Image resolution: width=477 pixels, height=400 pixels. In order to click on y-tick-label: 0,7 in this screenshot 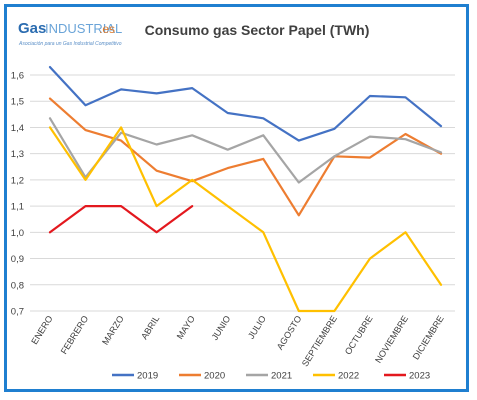, I will do `click(17, 312)`.